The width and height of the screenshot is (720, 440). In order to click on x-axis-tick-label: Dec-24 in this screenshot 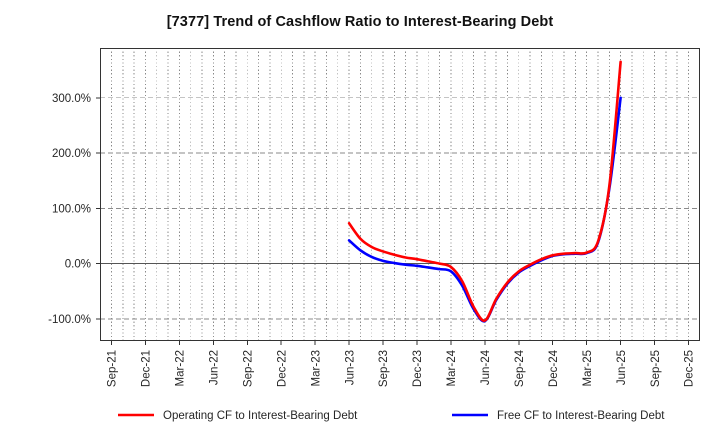, I will do `click(554, 368)`.